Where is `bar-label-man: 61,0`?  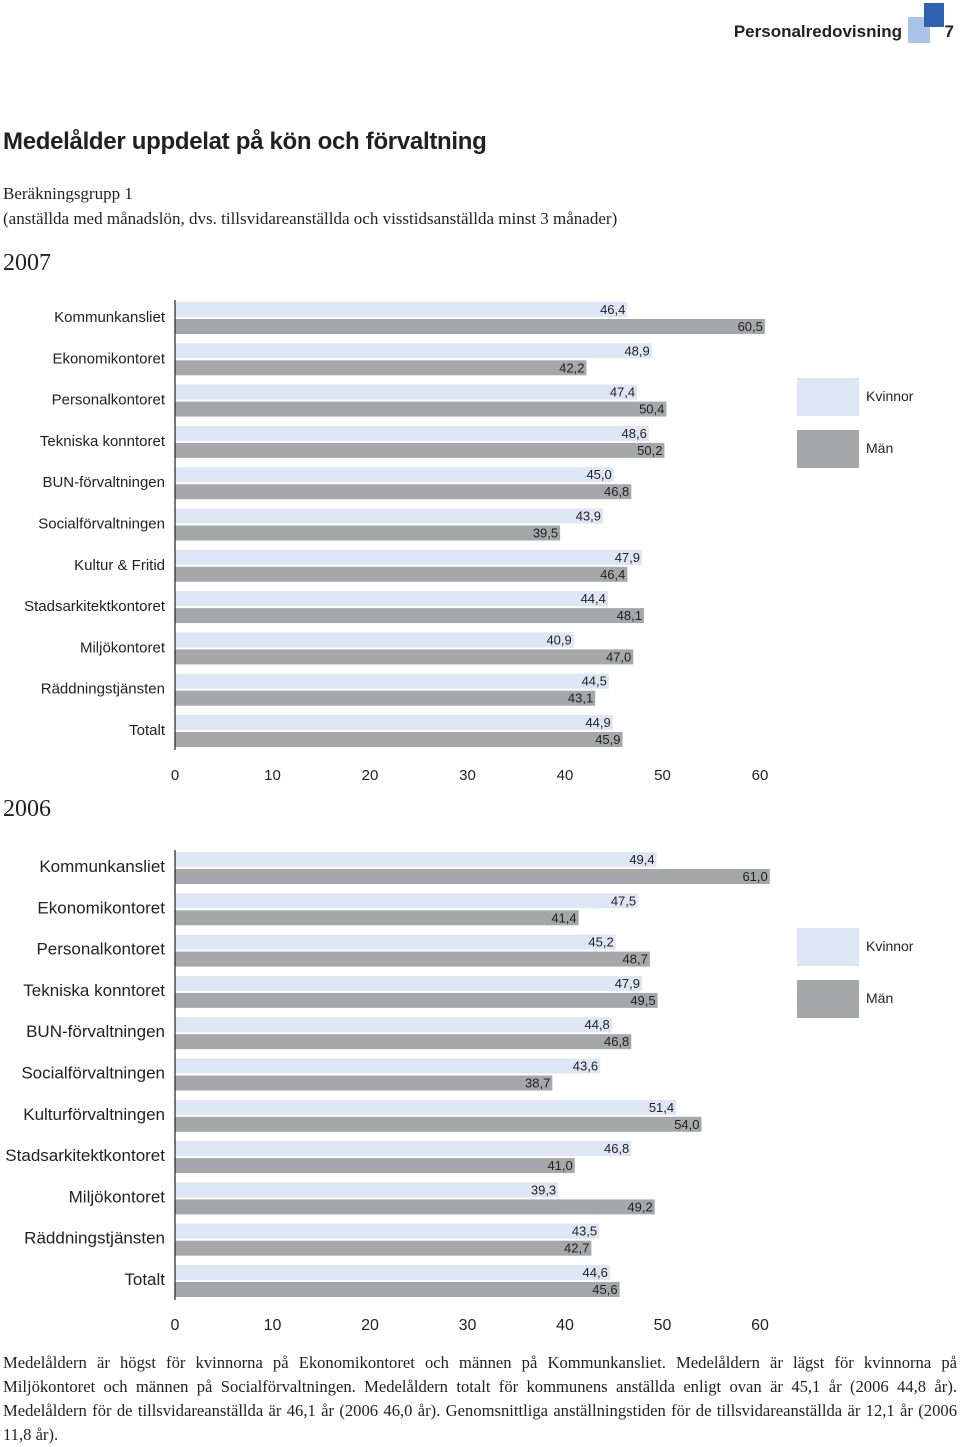 bar-label-man: 61,0 is located at coordinates (754, 876).